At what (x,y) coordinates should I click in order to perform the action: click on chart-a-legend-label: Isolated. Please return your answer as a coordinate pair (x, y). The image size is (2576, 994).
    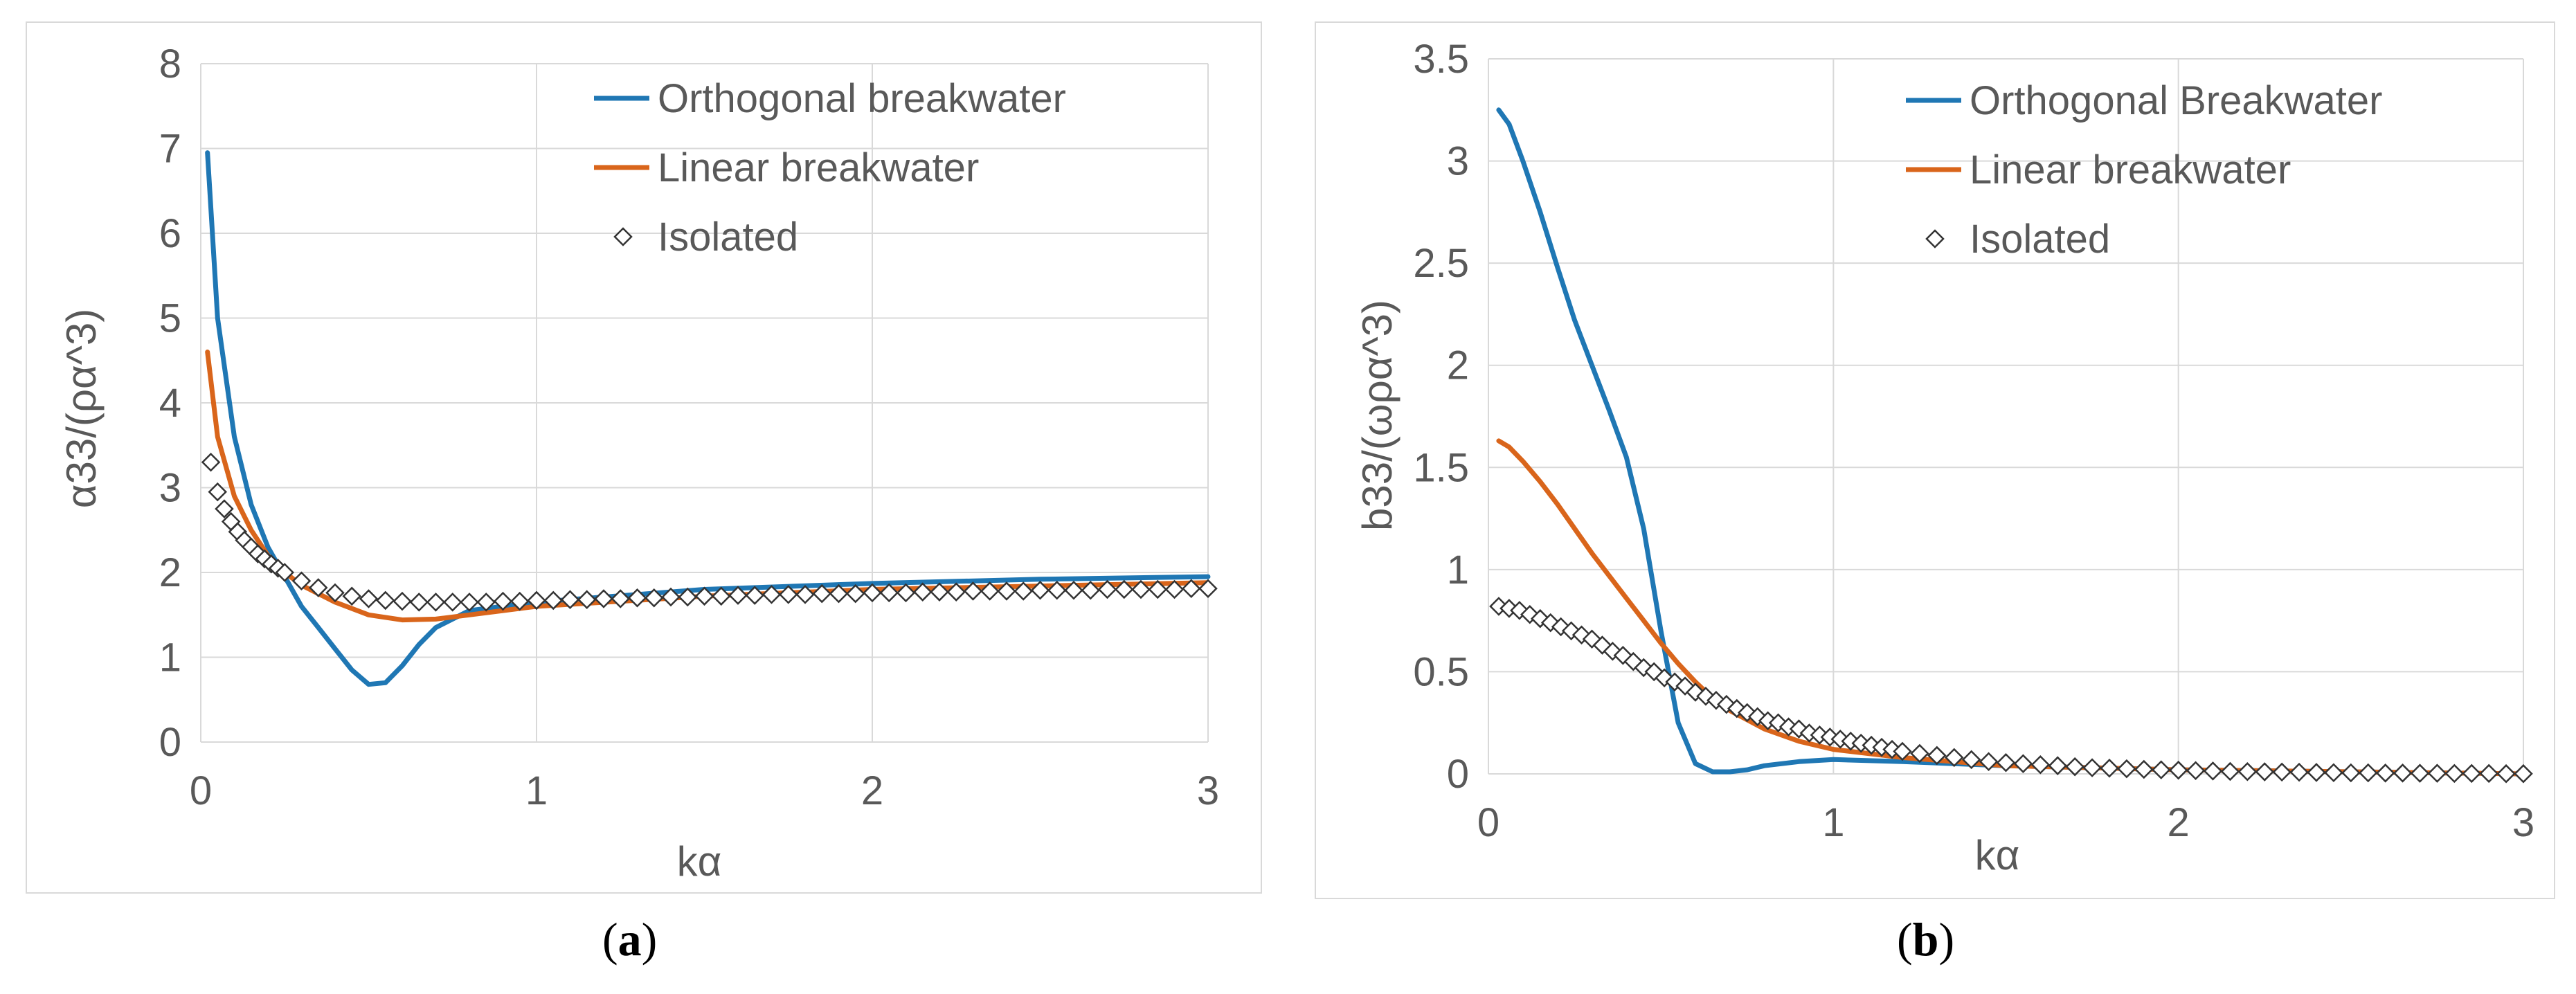
    Looking at the image, I should click on (728, 237).